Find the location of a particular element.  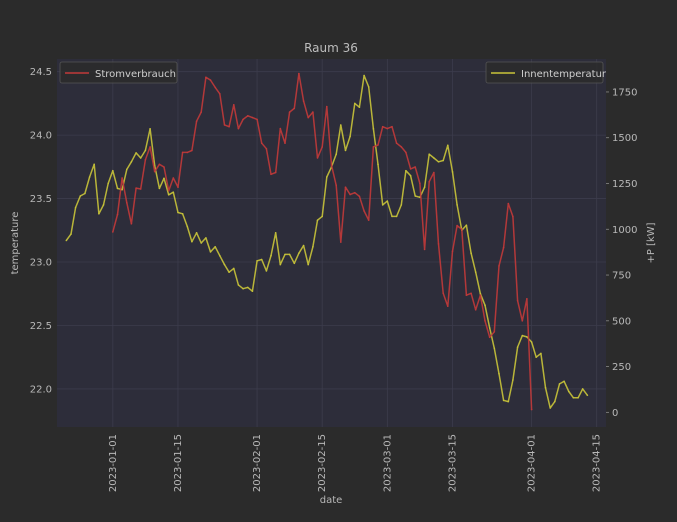

y-right-tick-label: 1250 is located at coordinates (624, 184).